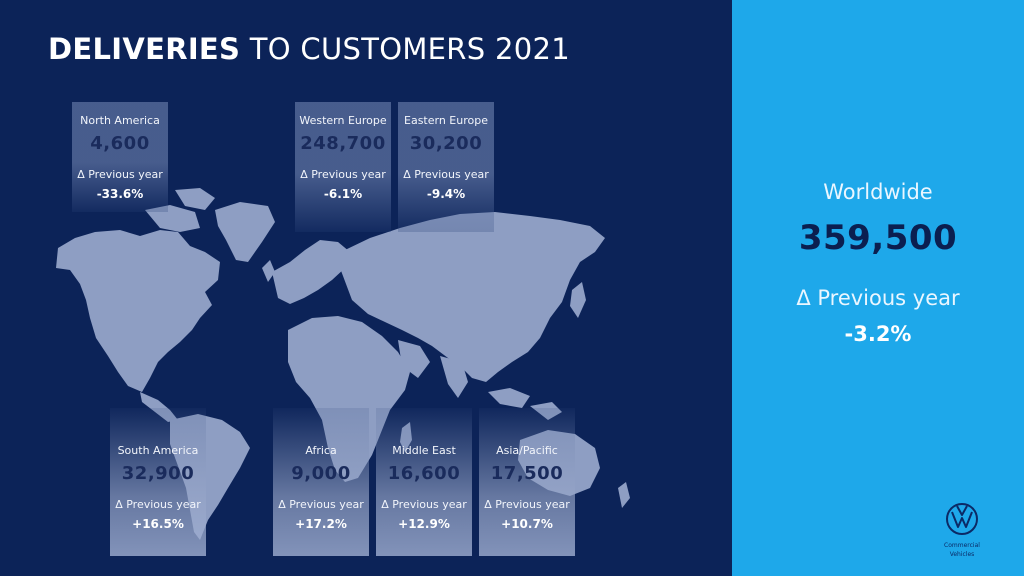 The image size is (1024, 576). Describe the element at coordinates (158, 473) in the screenshot. I see `region-value: 32,900` at that location.